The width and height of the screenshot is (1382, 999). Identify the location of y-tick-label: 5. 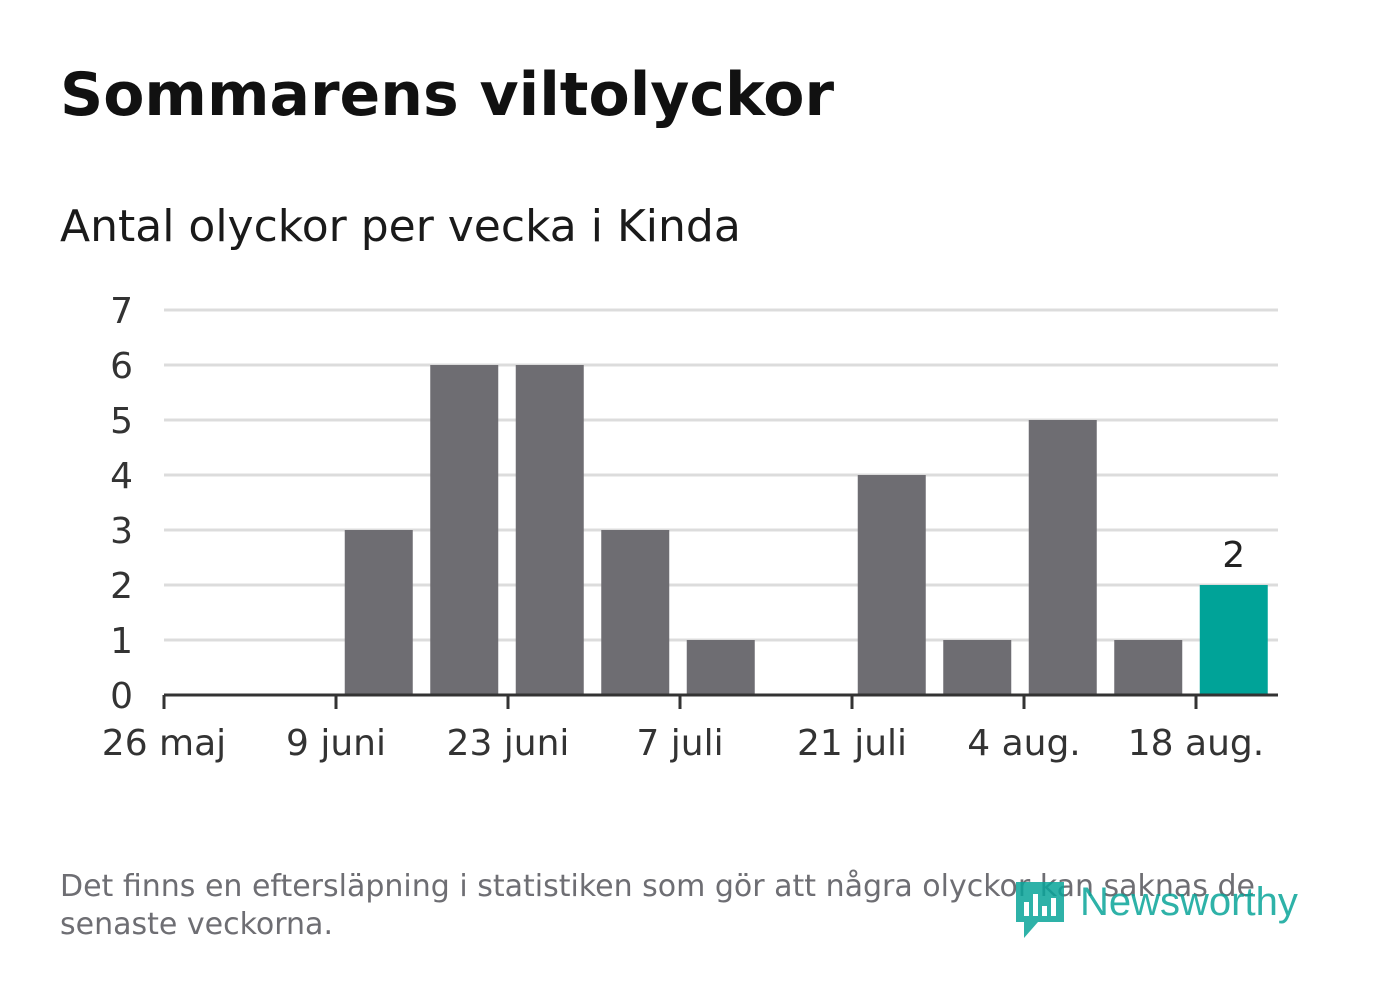
(121, 421).